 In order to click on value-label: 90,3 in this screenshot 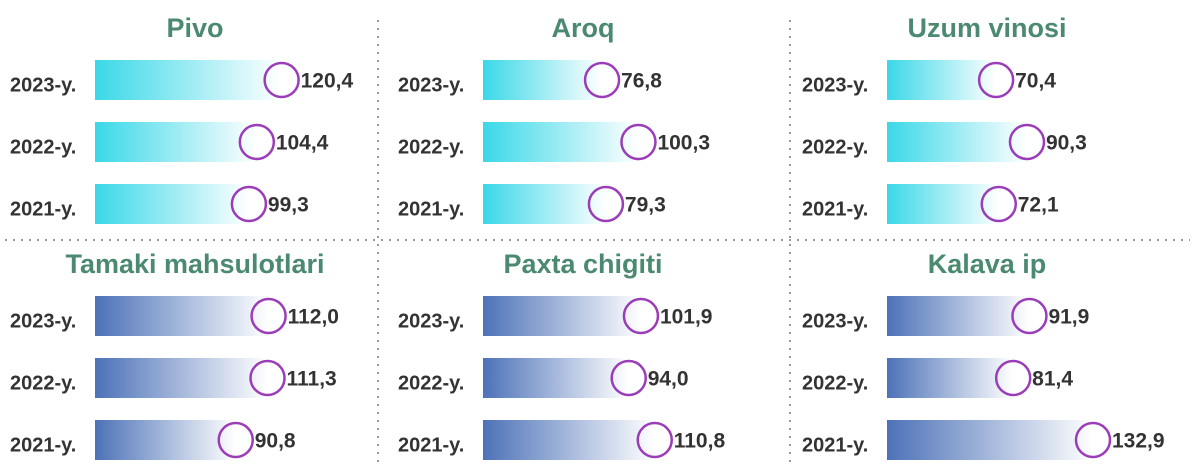, I will do `click(1066, 143)`.